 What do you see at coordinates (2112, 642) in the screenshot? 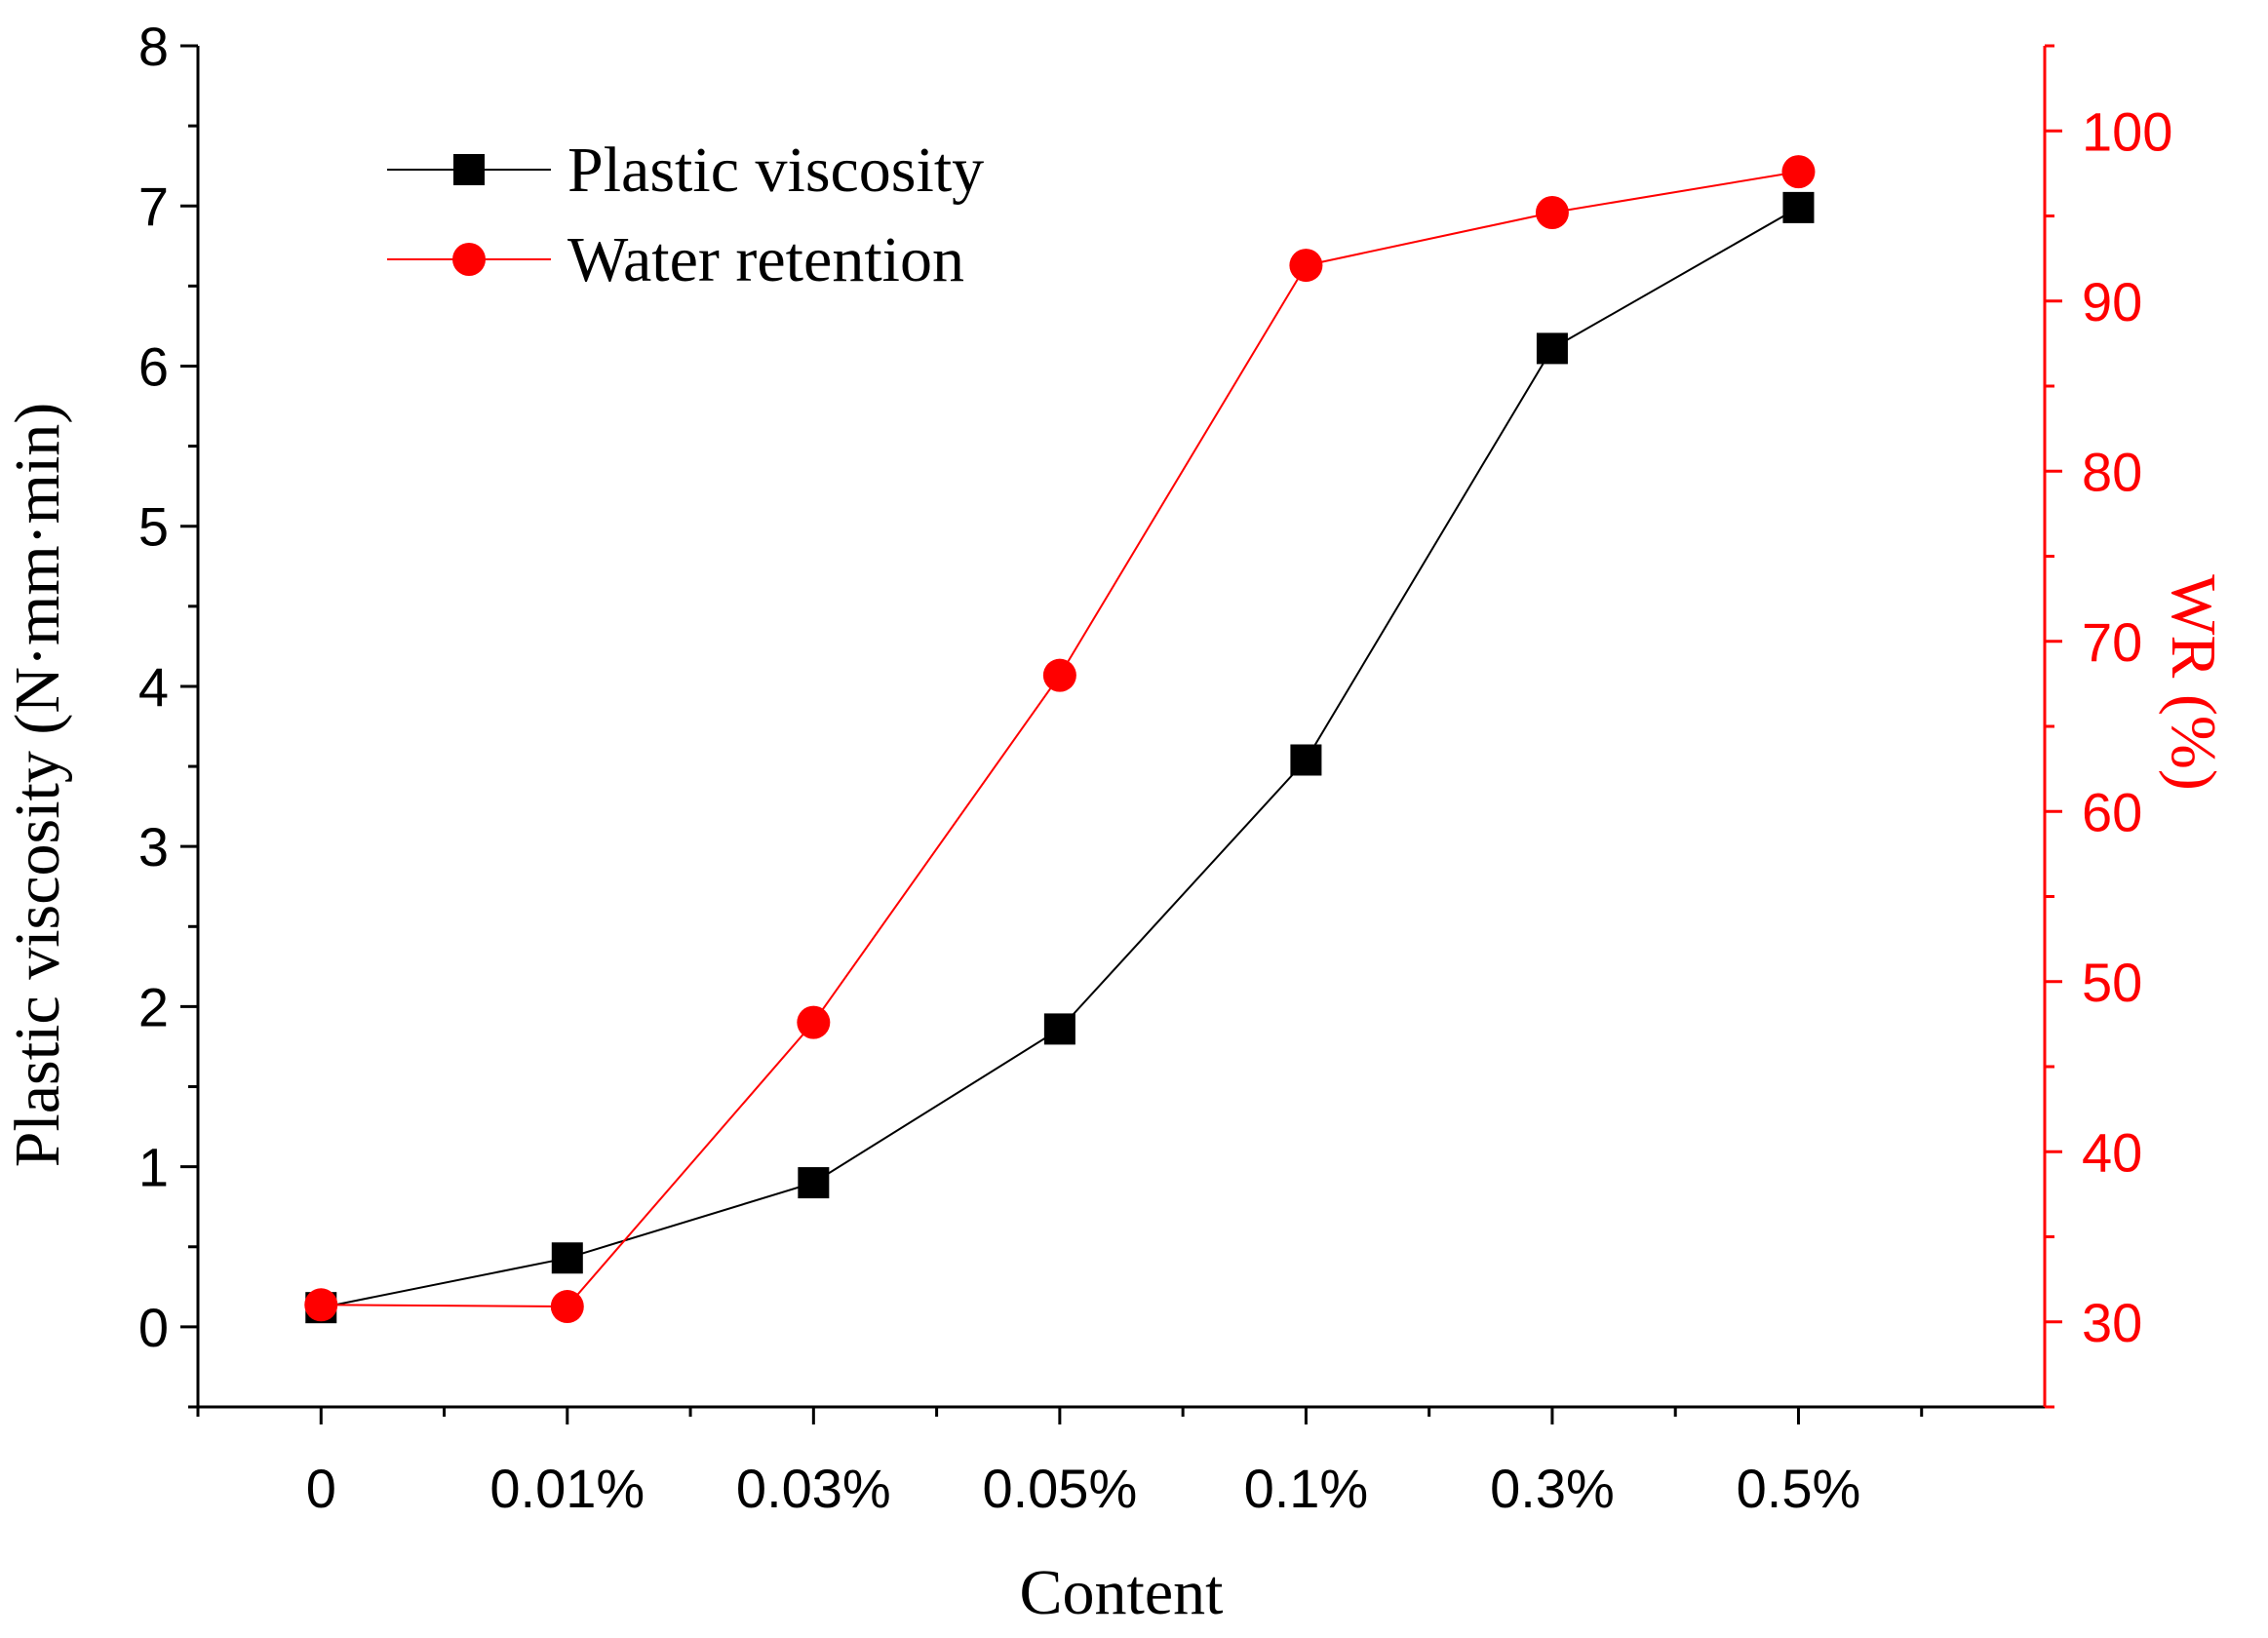
I see `right-tick-label: 70` at bounding box center [2112, 642].